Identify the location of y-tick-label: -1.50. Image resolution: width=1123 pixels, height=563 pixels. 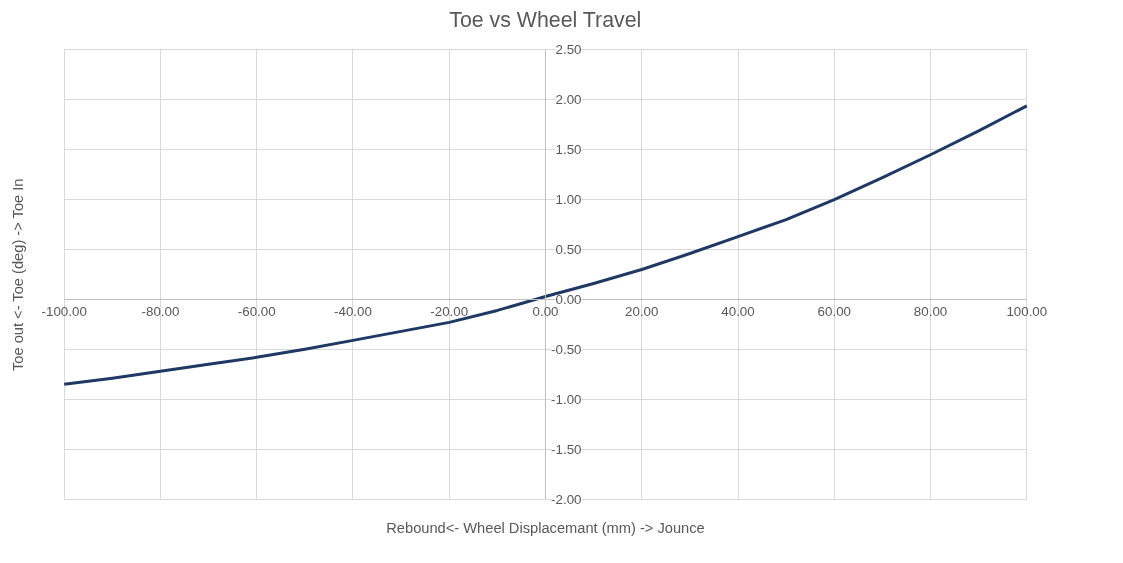
(566, 449).